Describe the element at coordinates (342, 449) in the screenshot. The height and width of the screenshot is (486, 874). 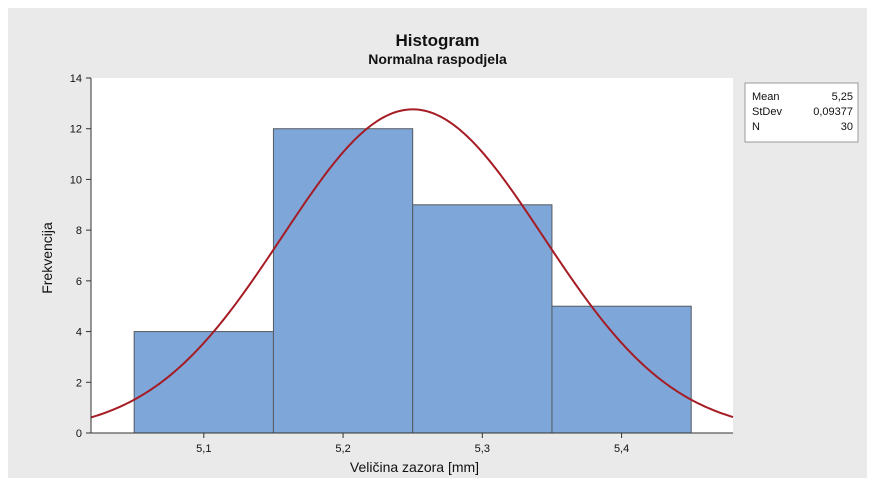
I see `x-tick-label: 5,2` at that location.